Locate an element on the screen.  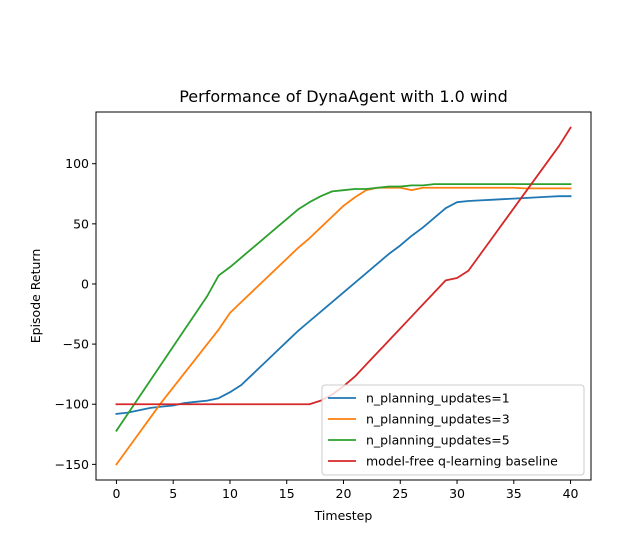
y-axis-ticks: −150 −100 −50 0 50 100 is located at coordinates (75, 314).